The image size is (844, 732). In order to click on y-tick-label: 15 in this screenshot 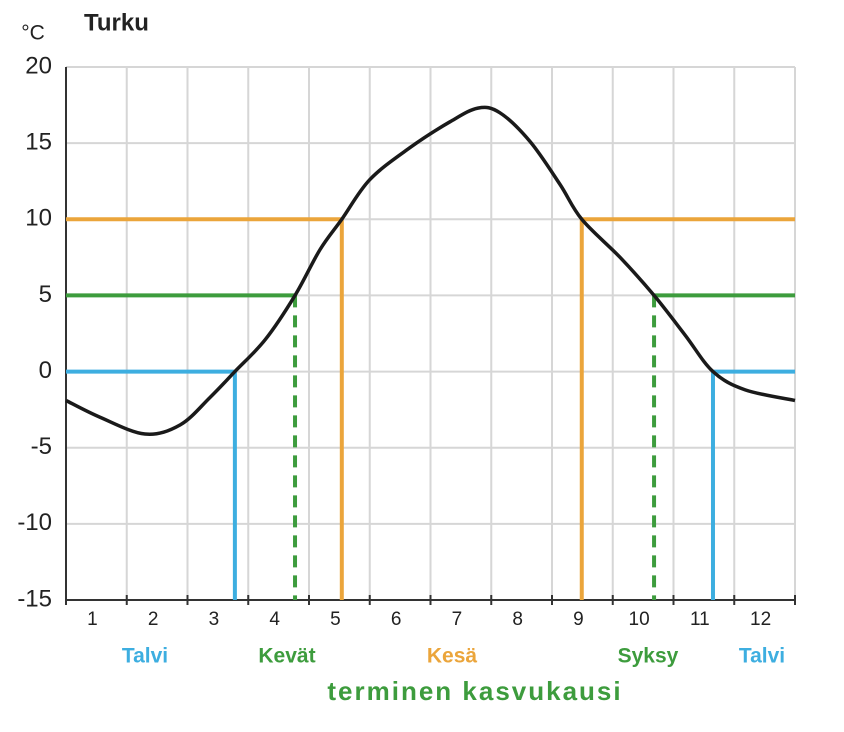, I will do `click(38, 141)`.